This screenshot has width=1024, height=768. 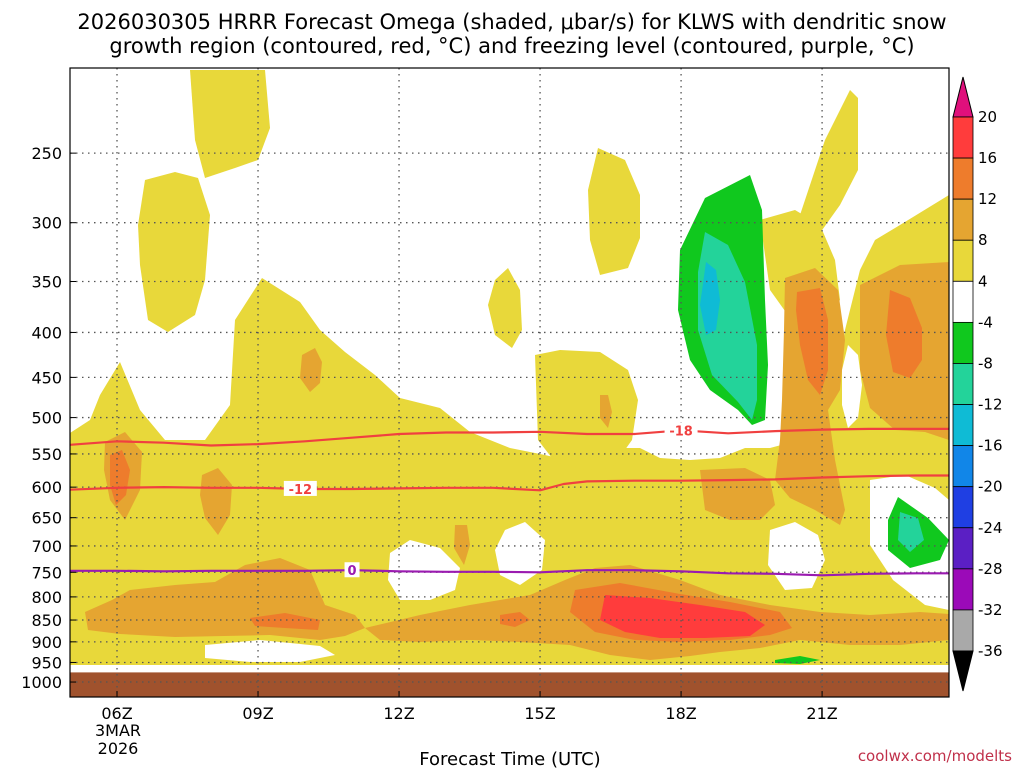 I want to click on y-tick-label: 700, so click(x=46, y=546).